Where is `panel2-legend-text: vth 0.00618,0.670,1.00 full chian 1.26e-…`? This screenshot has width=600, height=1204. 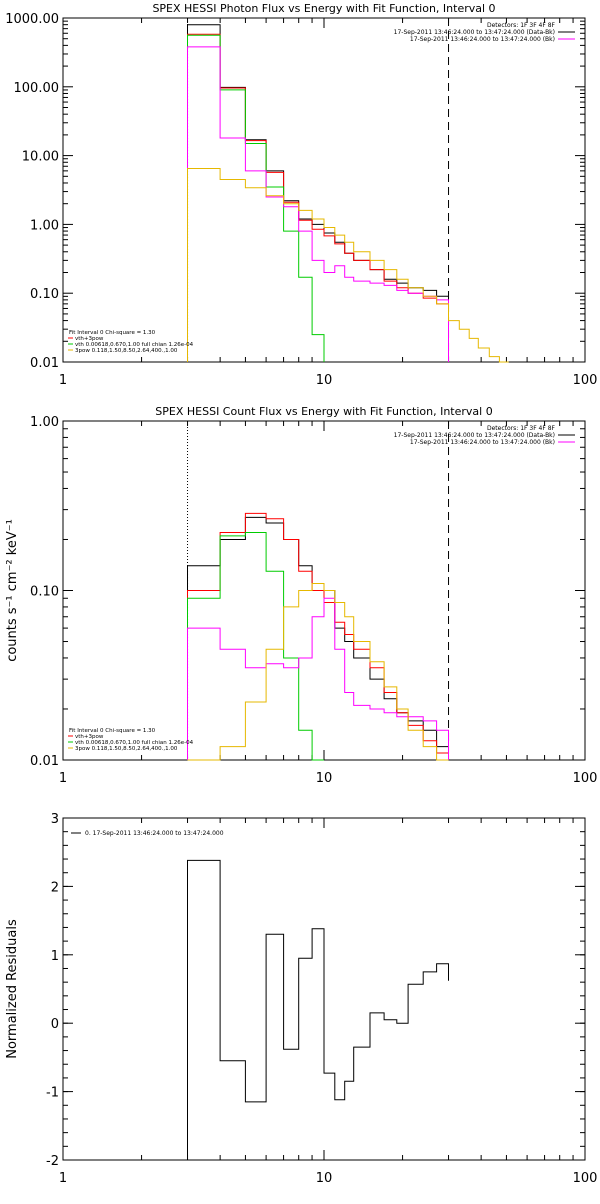
panel2-legend-text: vth 0.00618,0.670,1.00 full chian 1.26e-… is located at coordinates (134, 743).